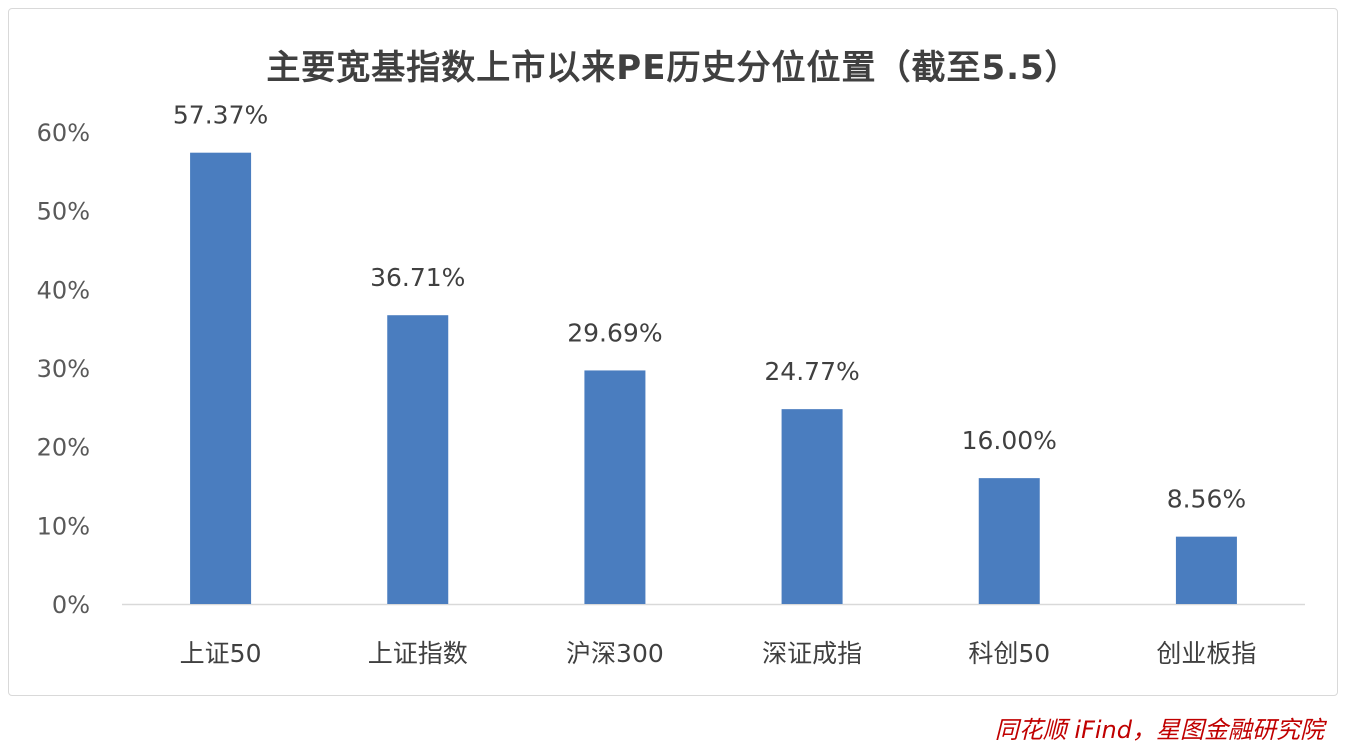 The width and height of the screenshot is (1346, 752). I want to click on x-category-label: 上证50, so click(221, 653).